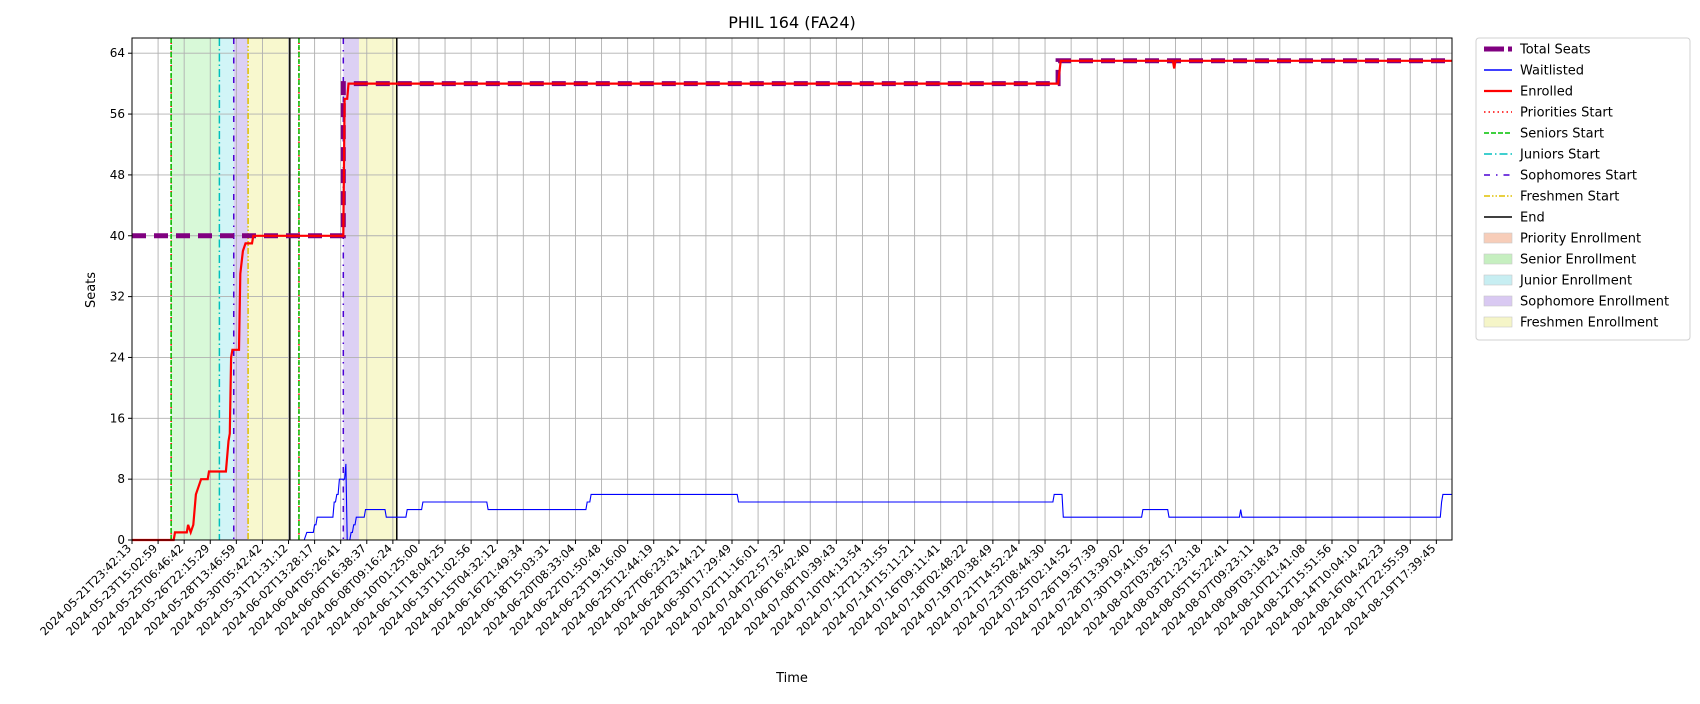 Image resolution: width=1700 pixels, height=704 pixels. I want to click on legend-item: Senior Enrollment, so click(1559, 260).